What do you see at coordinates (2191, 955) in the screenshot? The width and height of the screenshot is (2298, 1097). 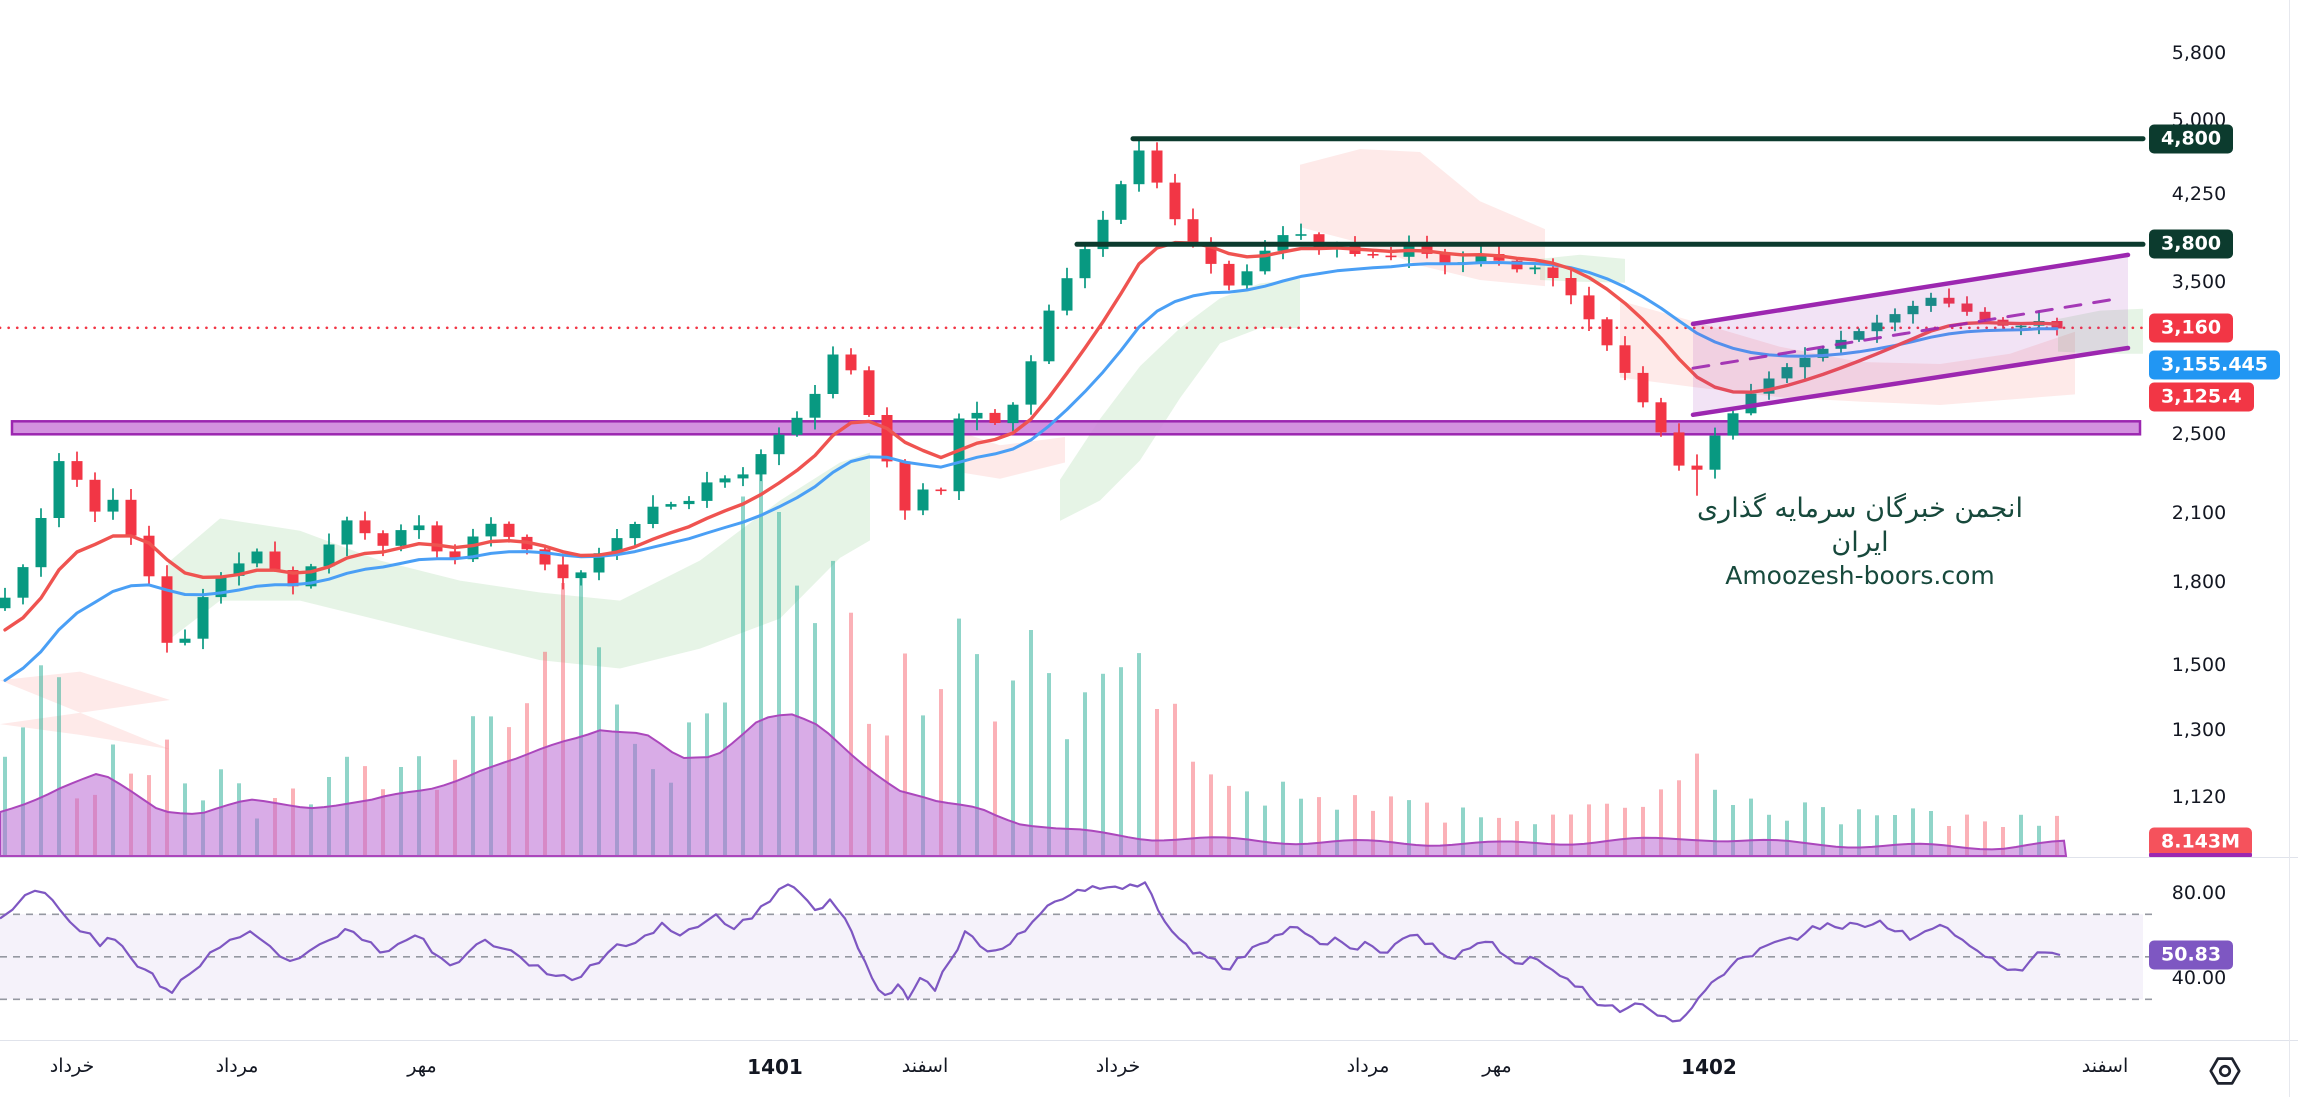 I see `price-badge-rsi-5083: 50.83` at bounding box center [2191, 955].